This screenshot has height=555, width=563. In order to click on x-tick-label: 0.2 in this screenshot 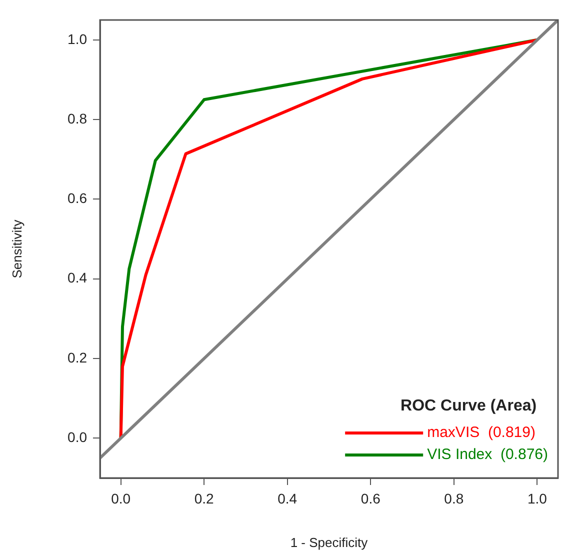, I will do `click(204, 498)`.